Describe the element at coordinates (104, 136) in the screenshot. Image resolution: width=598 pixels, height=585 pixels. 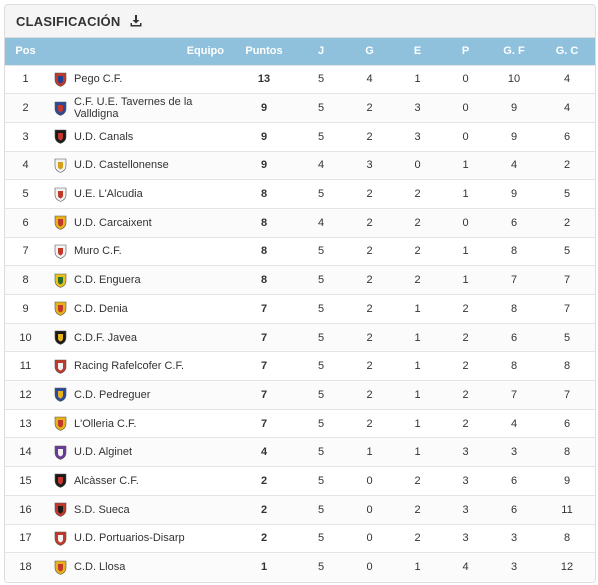
I see `team-name-link: U.D. Canals` at that location.